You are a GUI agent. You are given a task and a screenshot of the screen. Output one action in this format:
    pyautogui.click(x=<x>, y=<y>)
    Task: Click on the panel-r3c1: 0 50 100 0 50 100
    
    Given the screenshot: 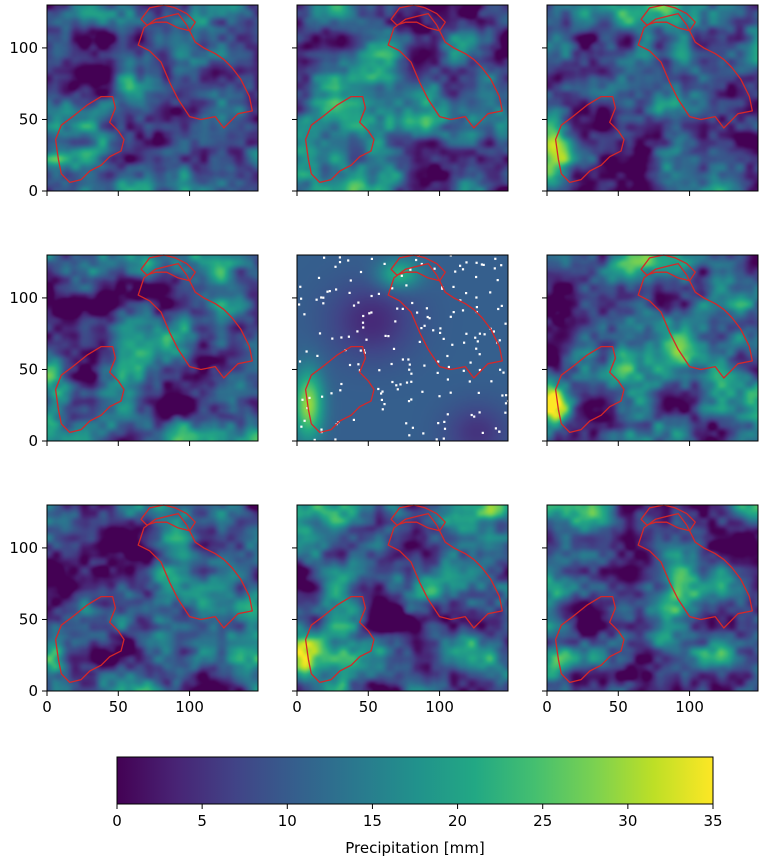 What is the action you would take?
    pyautogui.click(x=134, y=610)
    